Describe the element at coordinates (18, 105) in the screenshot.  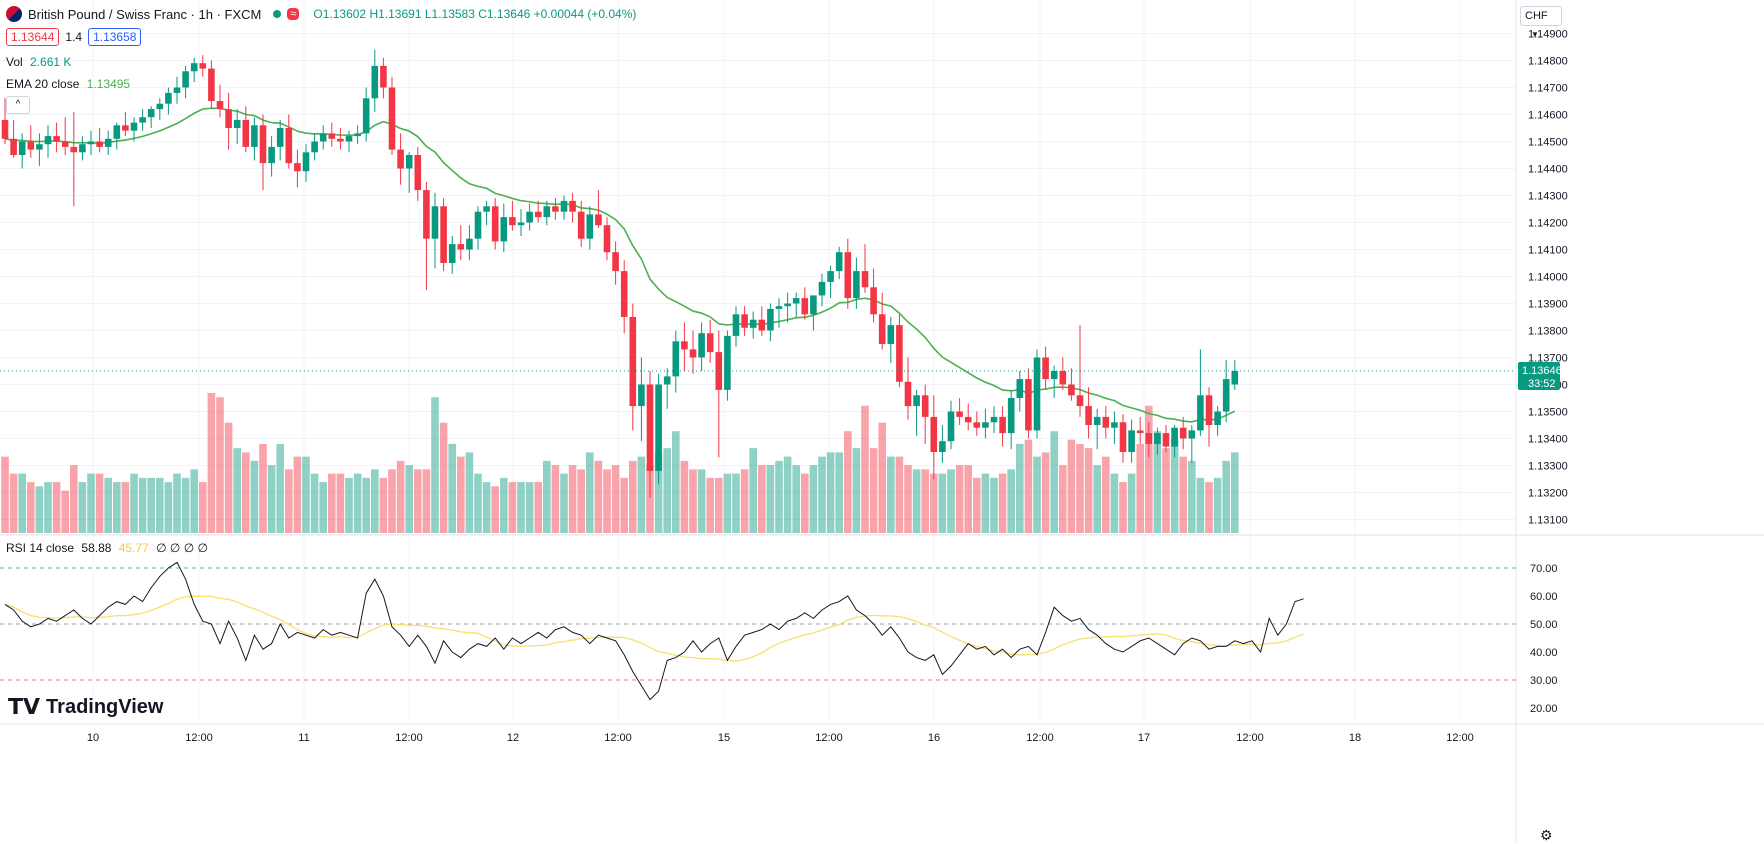
I see `collapse-legend-button: ^` at that location.